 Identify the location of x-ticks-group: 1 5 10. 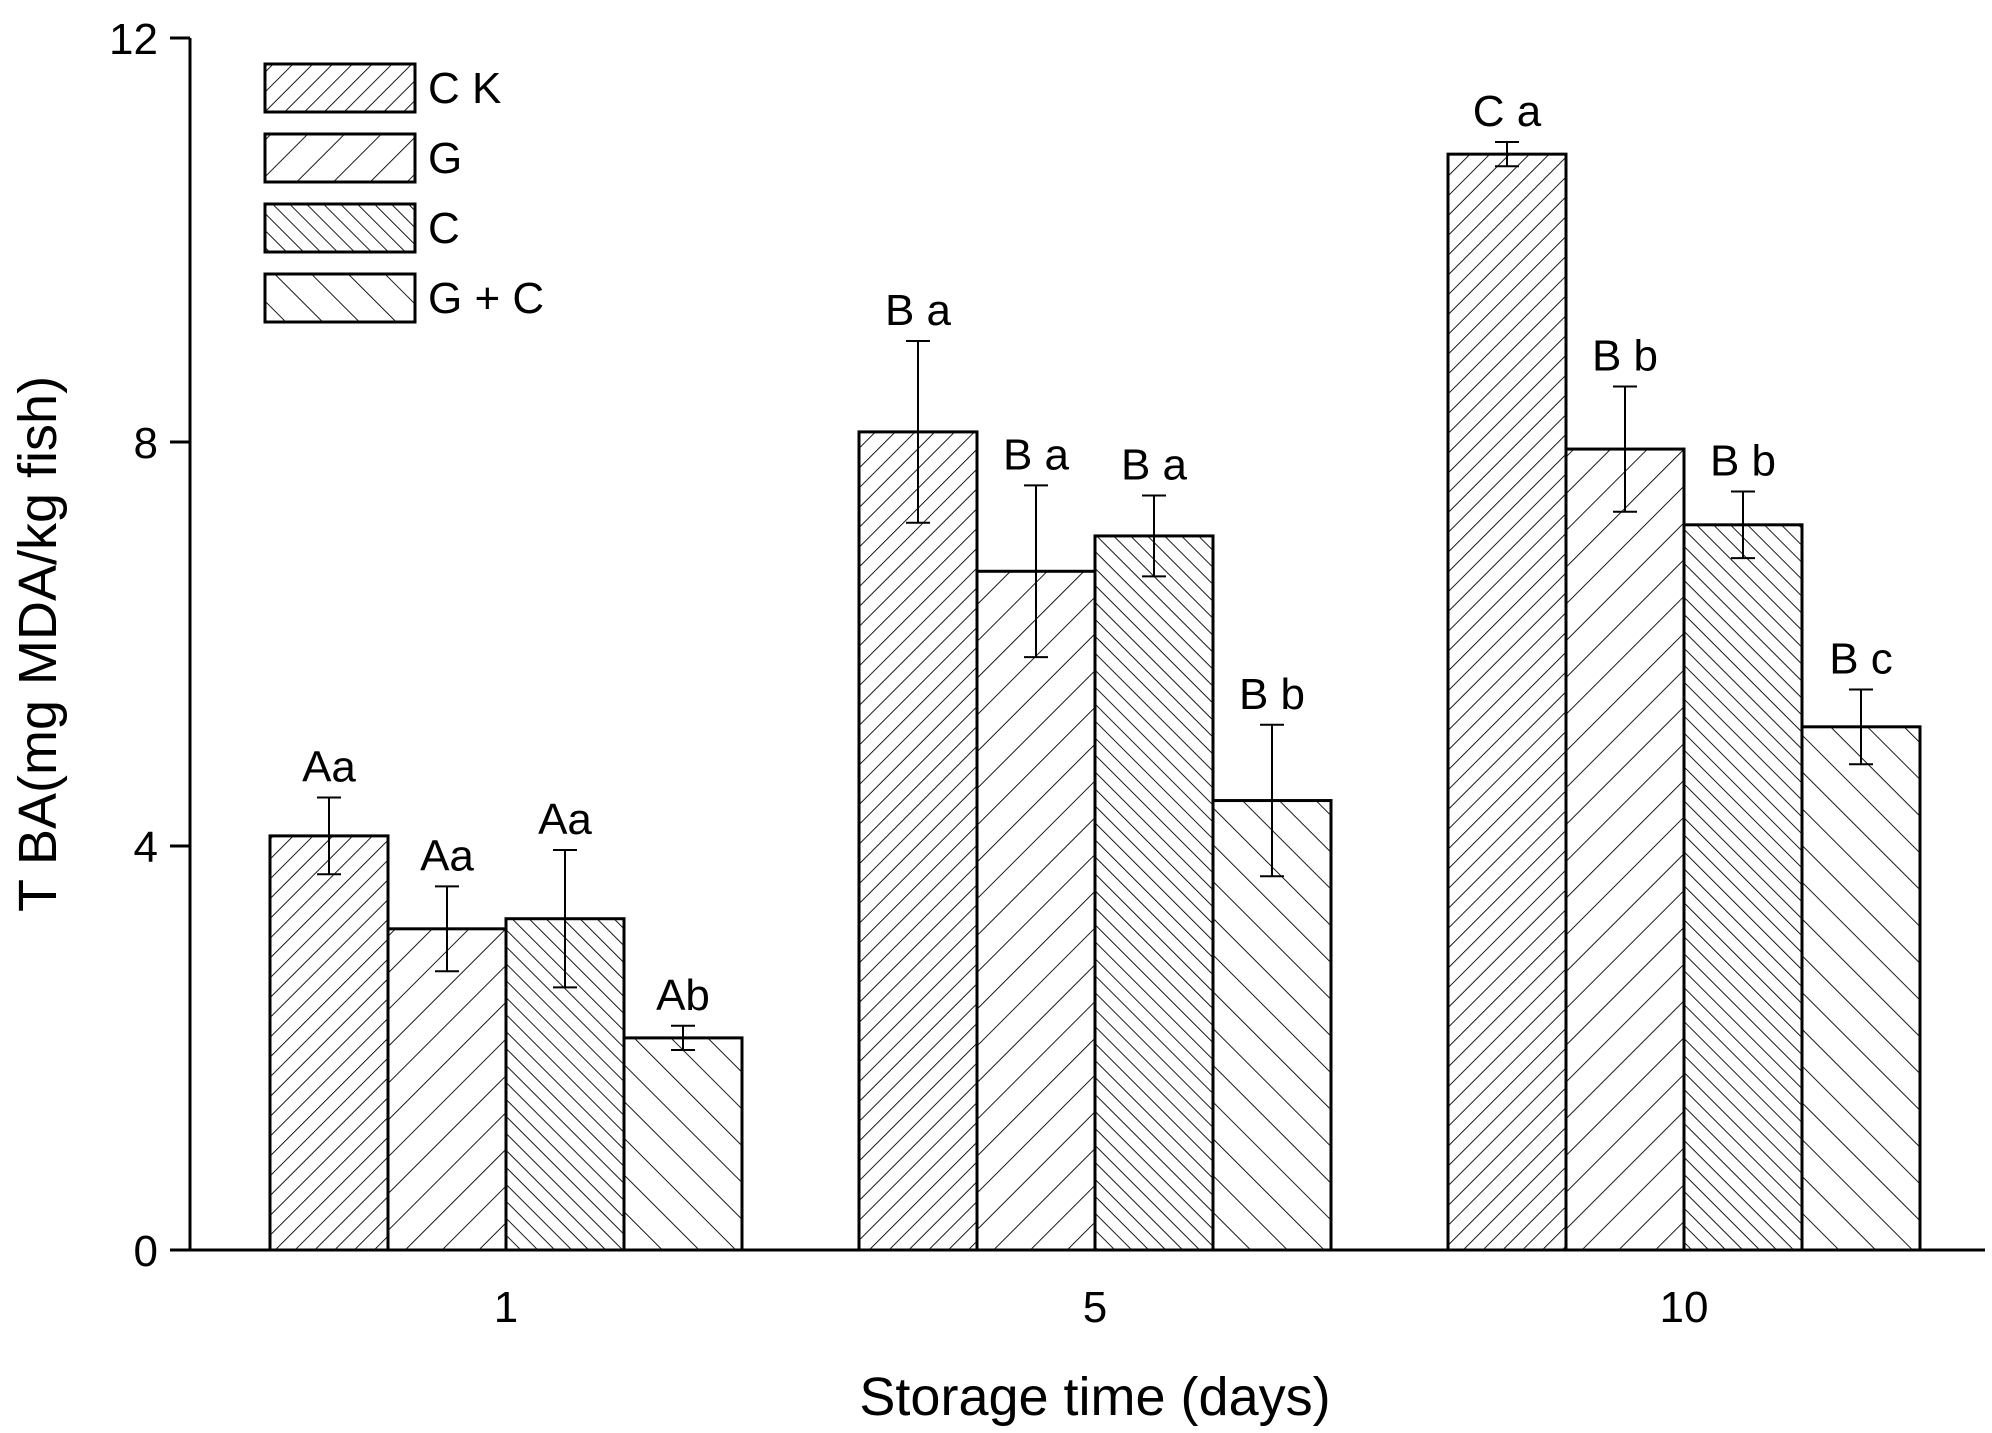
(1101, 1307).